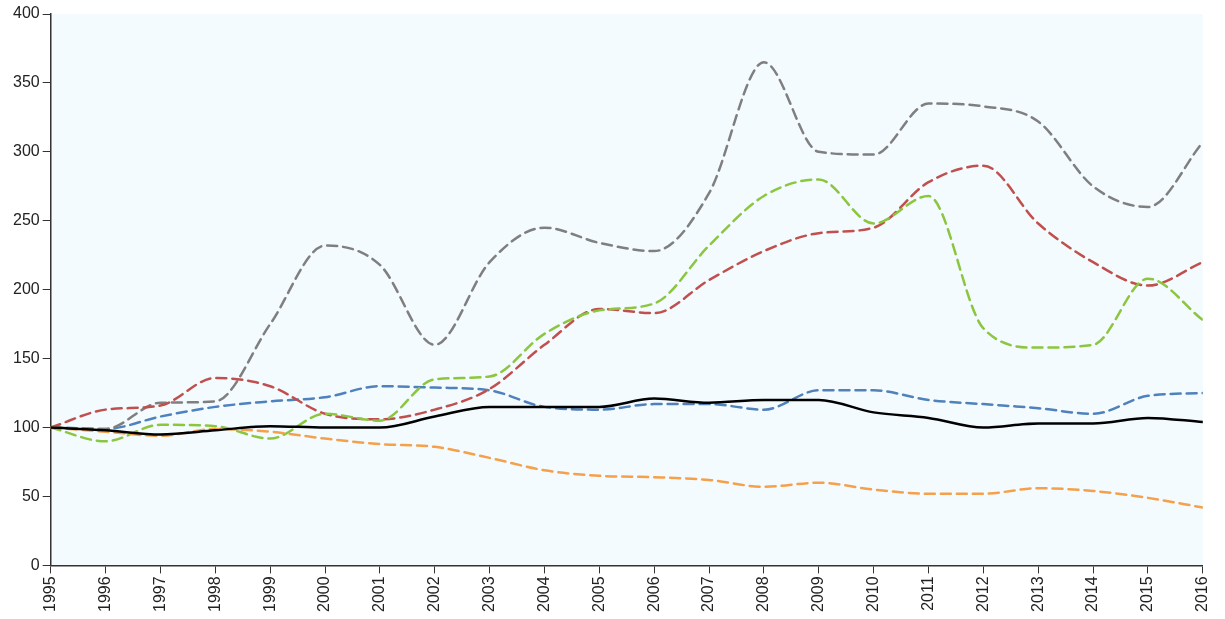 The width and height of the screenshot is (1225, 619). I want to click on y-tick-label: 100, so click(26, 426).